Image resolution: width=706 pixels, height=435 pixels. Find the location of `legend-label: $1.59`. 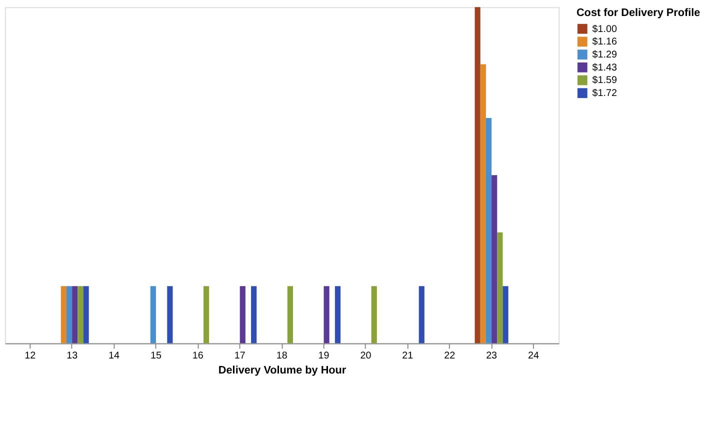

legend-label: $1.59 is located at coordinates (605, 80).